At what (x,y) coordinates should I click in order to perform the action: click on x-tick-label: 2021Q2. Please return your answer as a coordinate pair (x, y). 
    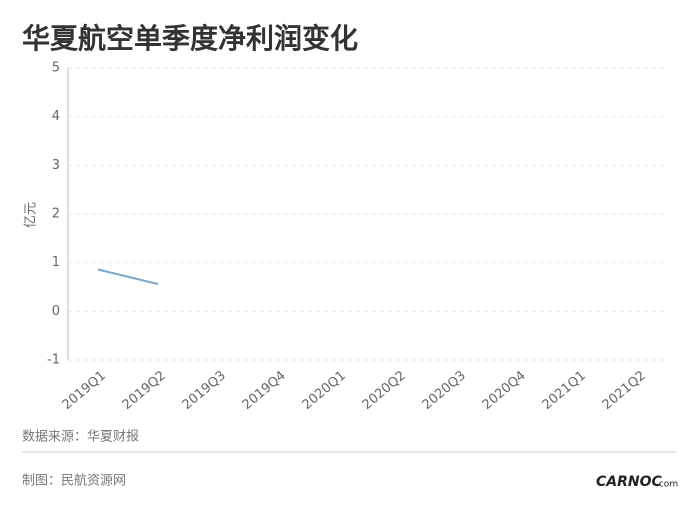
    Looking at the image, I should click on (624, 390).